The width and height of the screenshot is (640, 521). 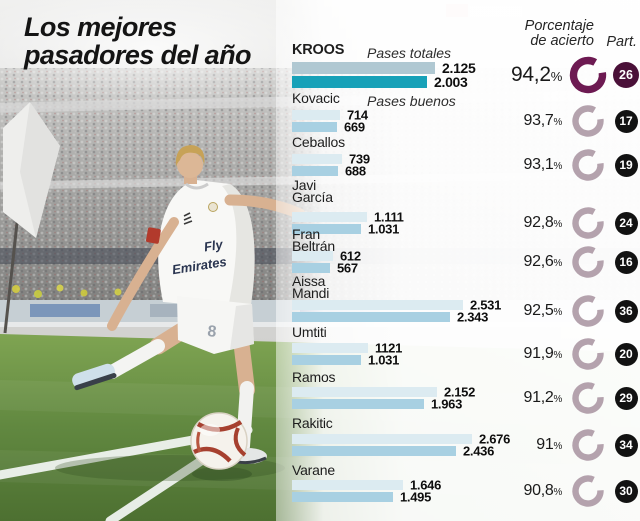 I want to click on player-name: Umtiti, so click(x=309, y=332).